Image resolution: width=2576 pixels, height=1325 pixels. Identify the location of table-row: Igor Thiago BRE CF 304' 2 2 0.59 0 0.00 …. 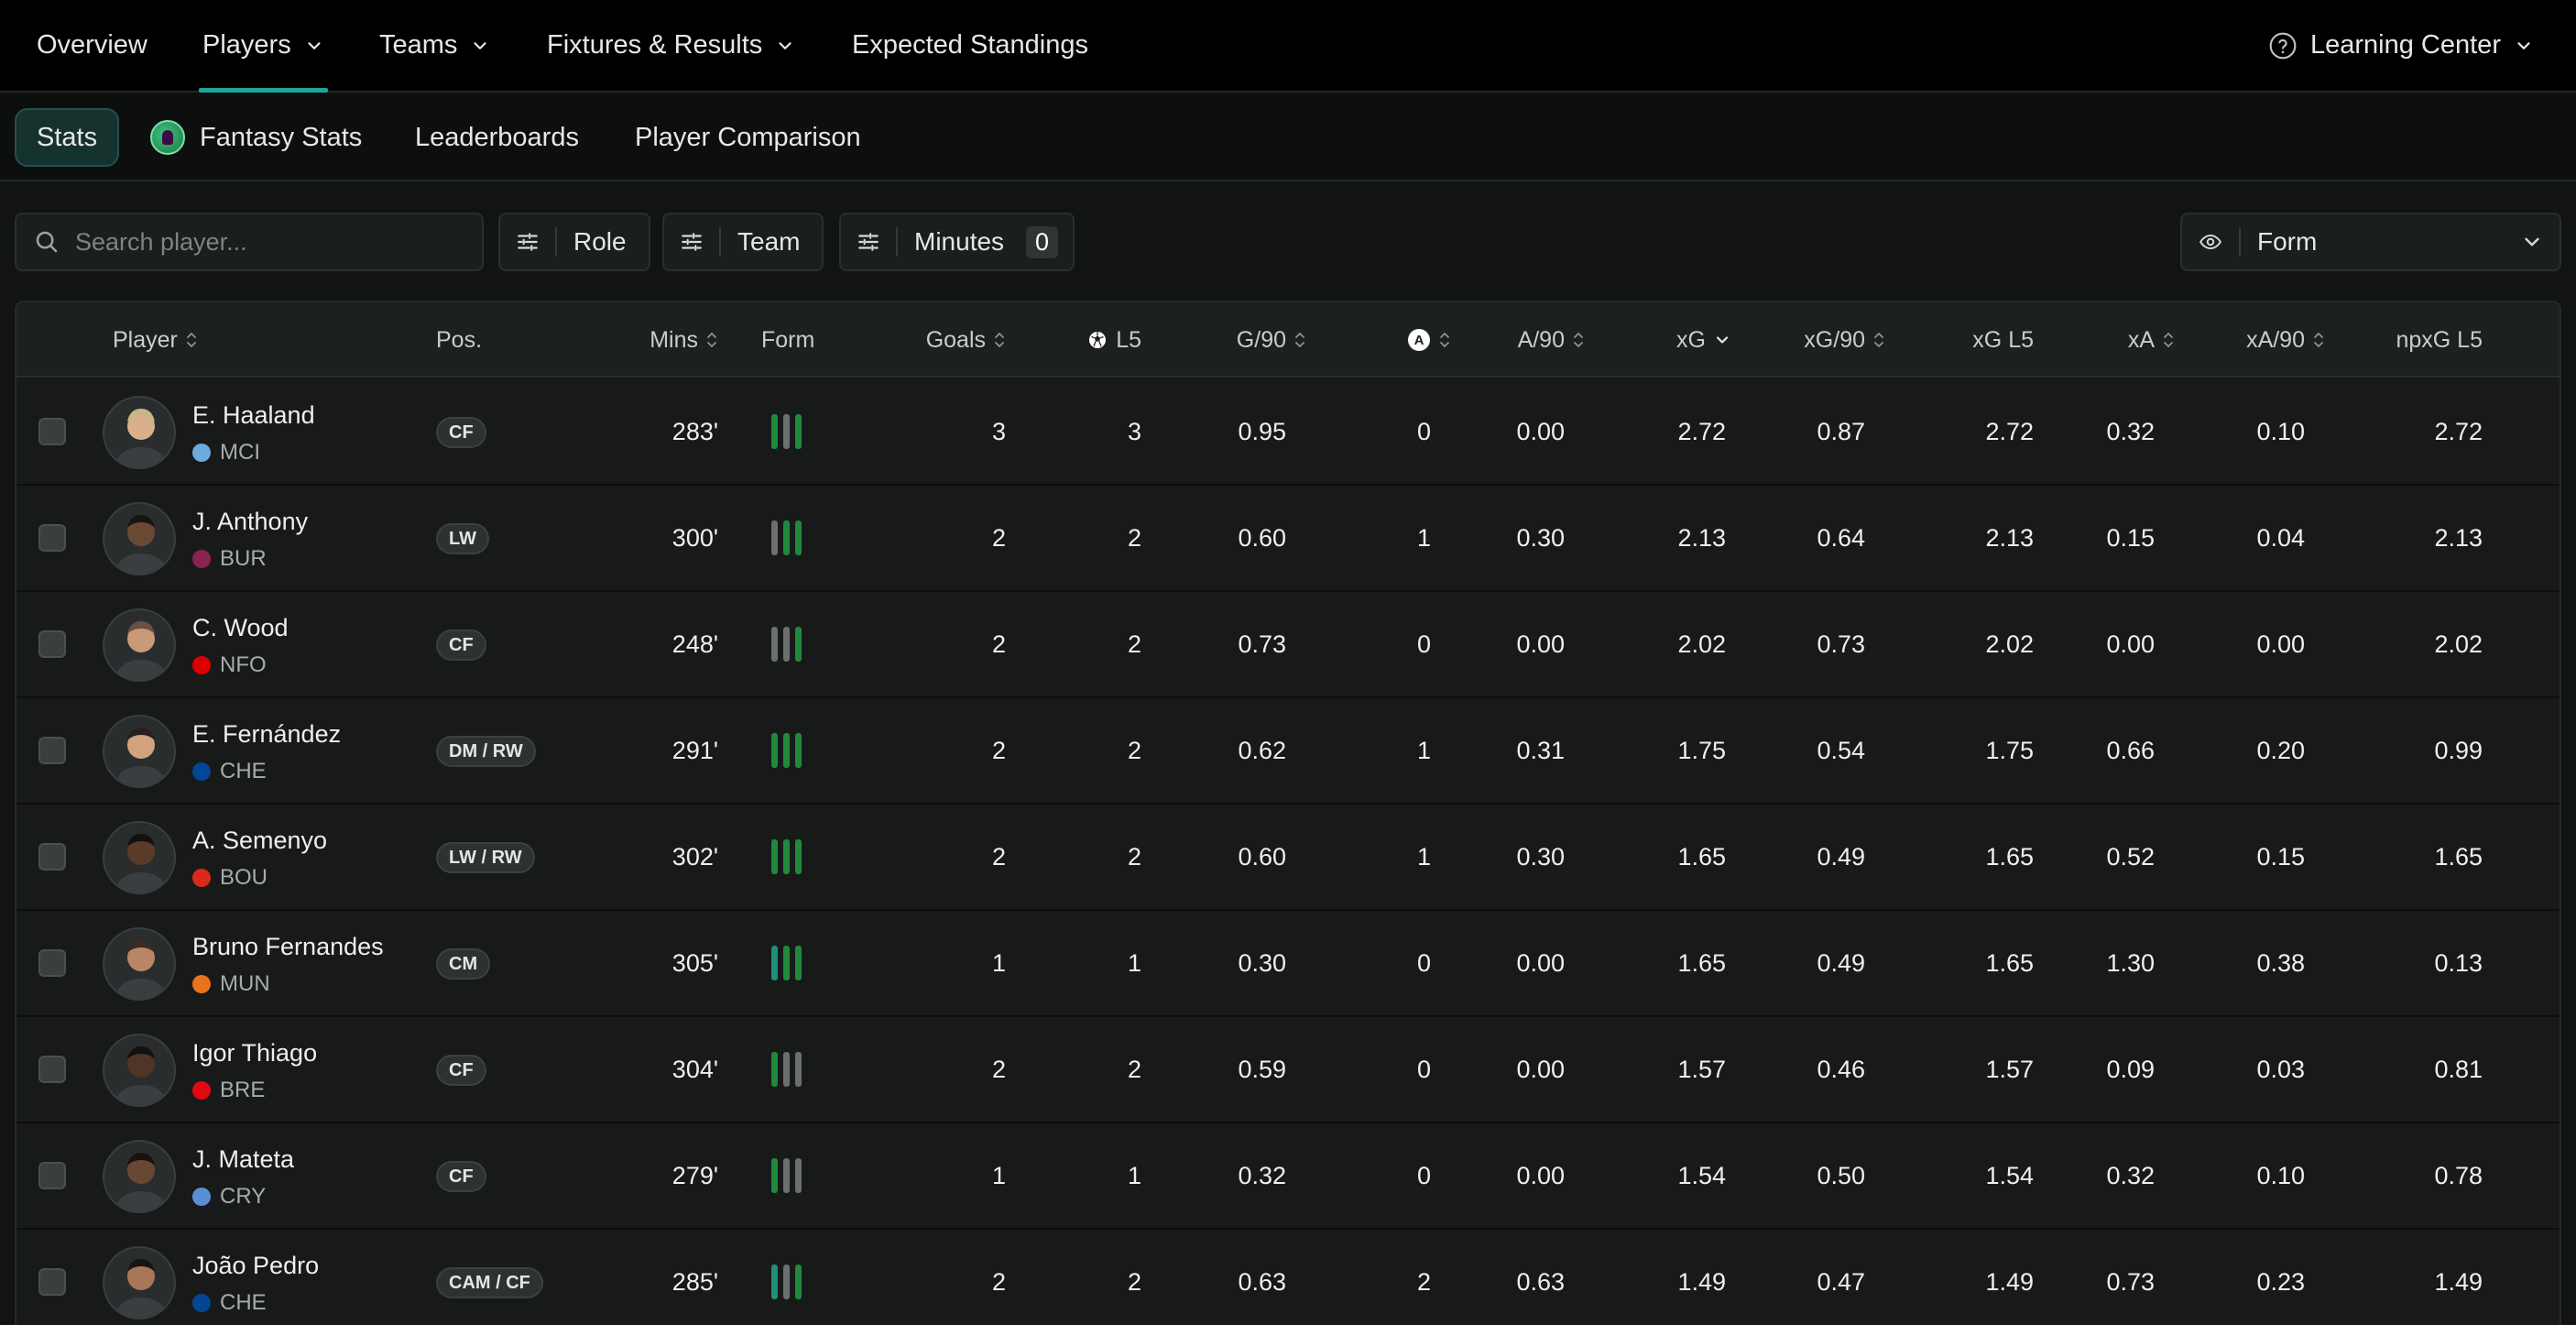
(1288, 1070).